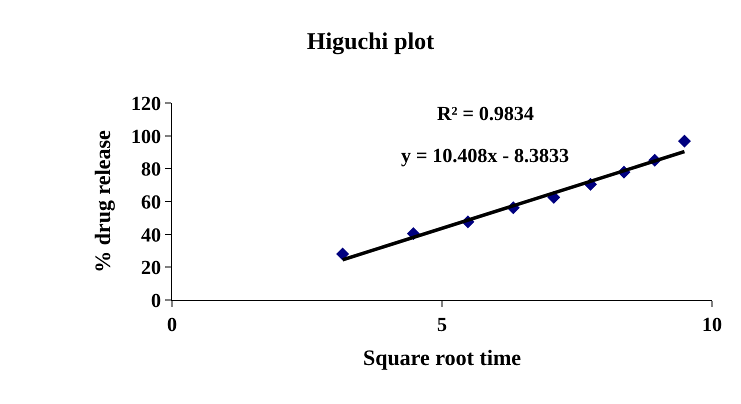  I want to click on y-axis-title: % drug release, so click(102, 201).